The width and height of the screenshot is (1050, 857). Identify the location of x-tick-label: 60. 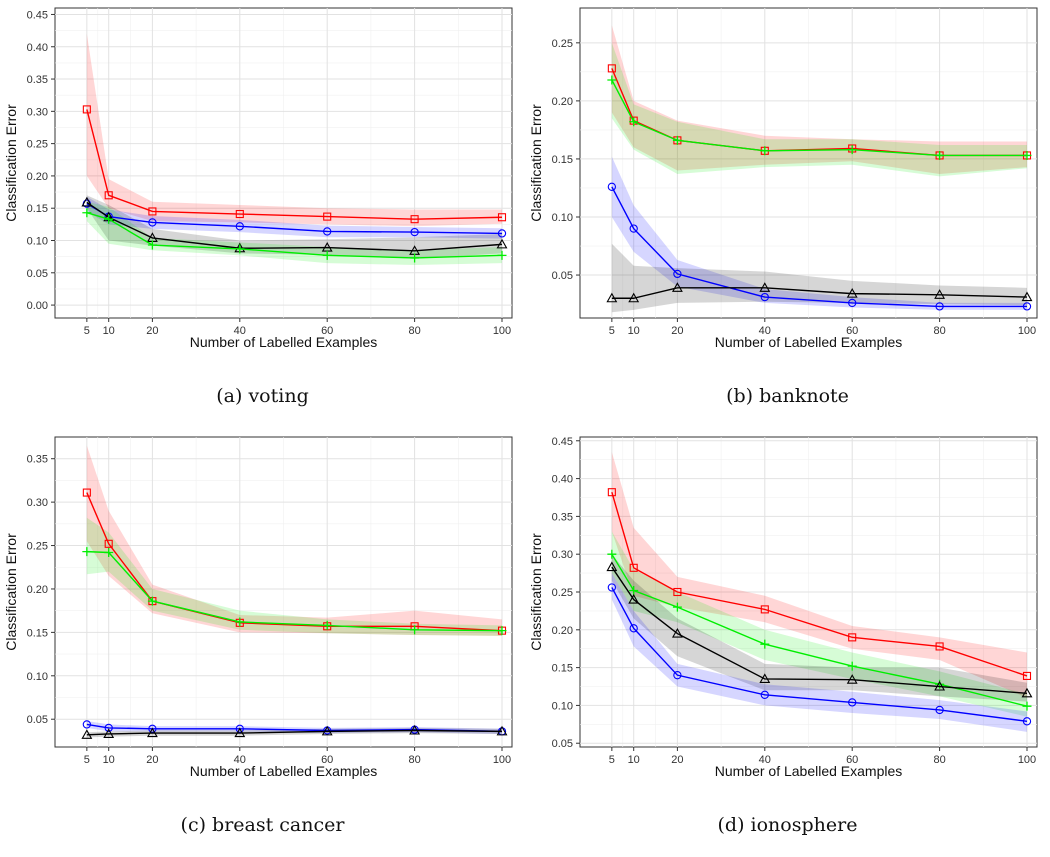
(852, 331).